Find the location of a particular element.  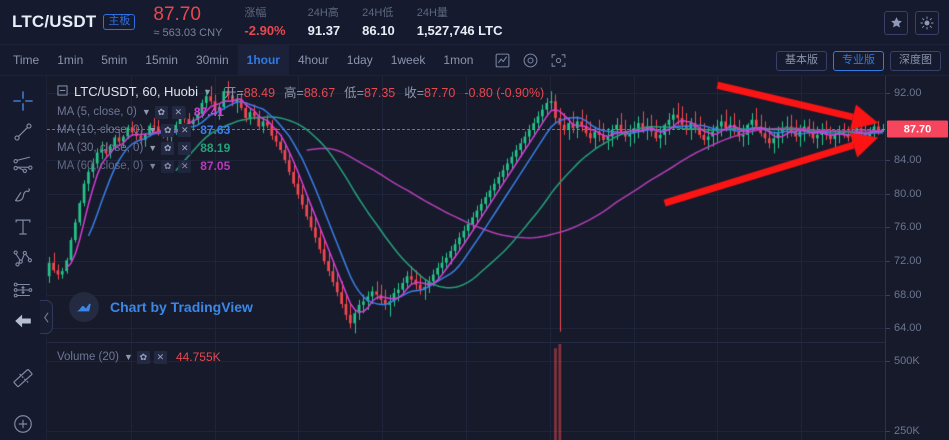

zoom-in-tool is located at coordinates (23, 424).